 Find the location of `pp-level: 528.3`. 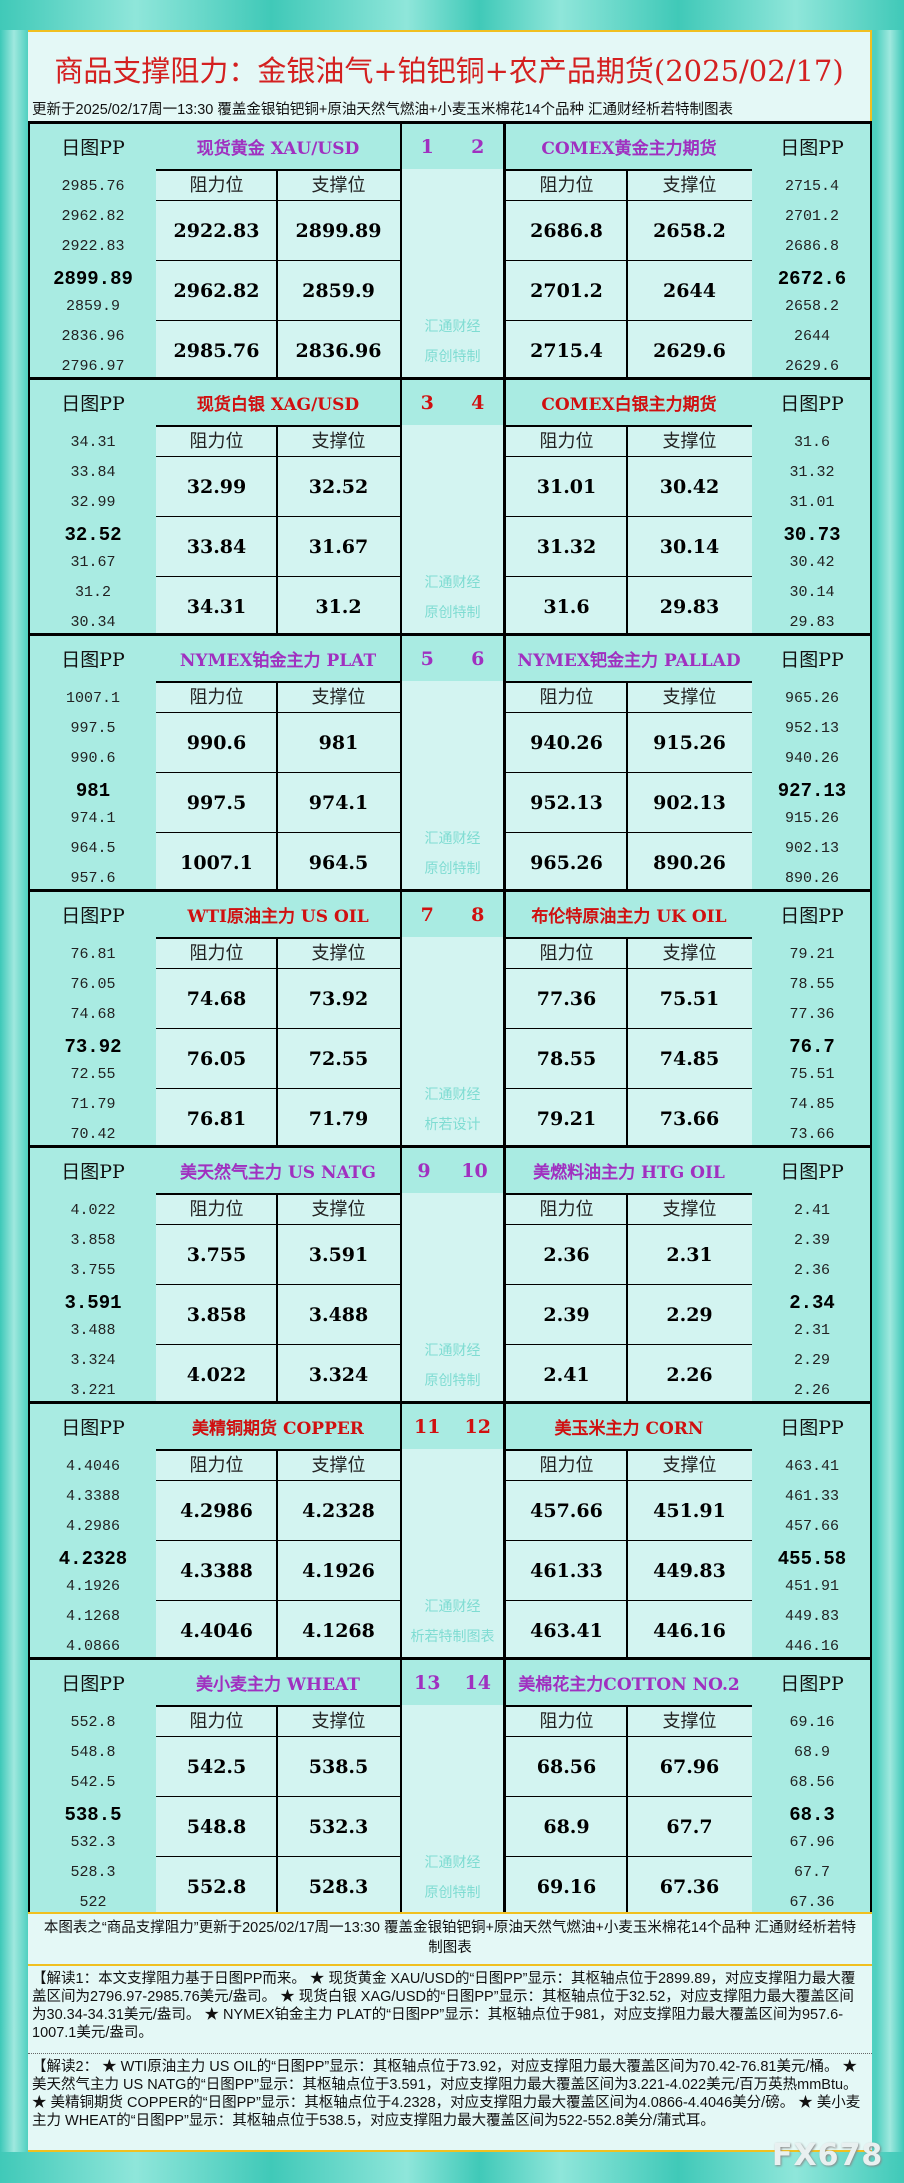

pp-level: 528.3 is located at coordinates (93, 1872).